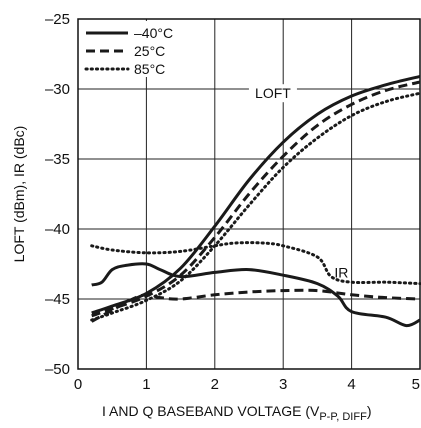  I want to click on legend: –40°C 25°C 85°C, so click(127, 49).